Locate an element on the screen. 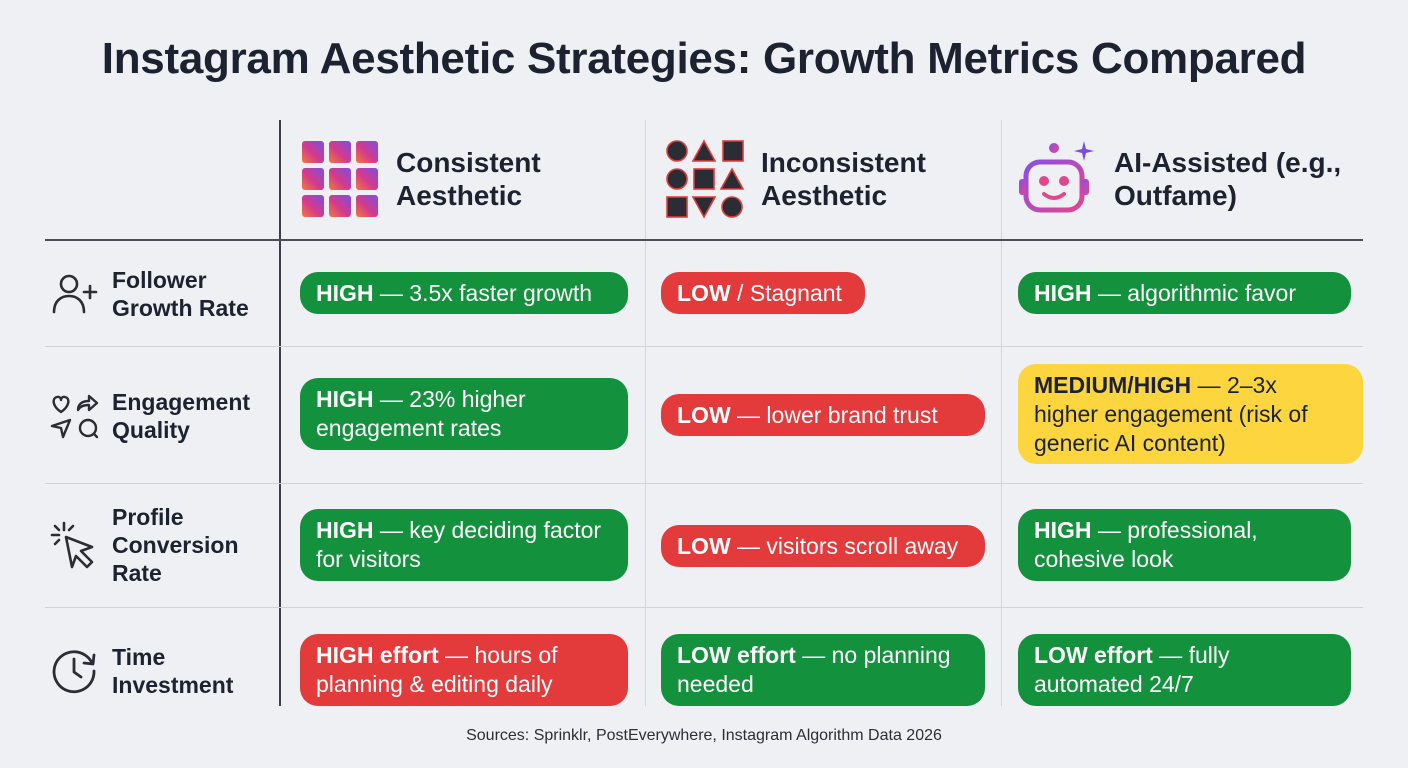 Image resolution: width=1408 pixels, height=768 pixels. mixed-shapes-icon is located at coordinates (705, 179).